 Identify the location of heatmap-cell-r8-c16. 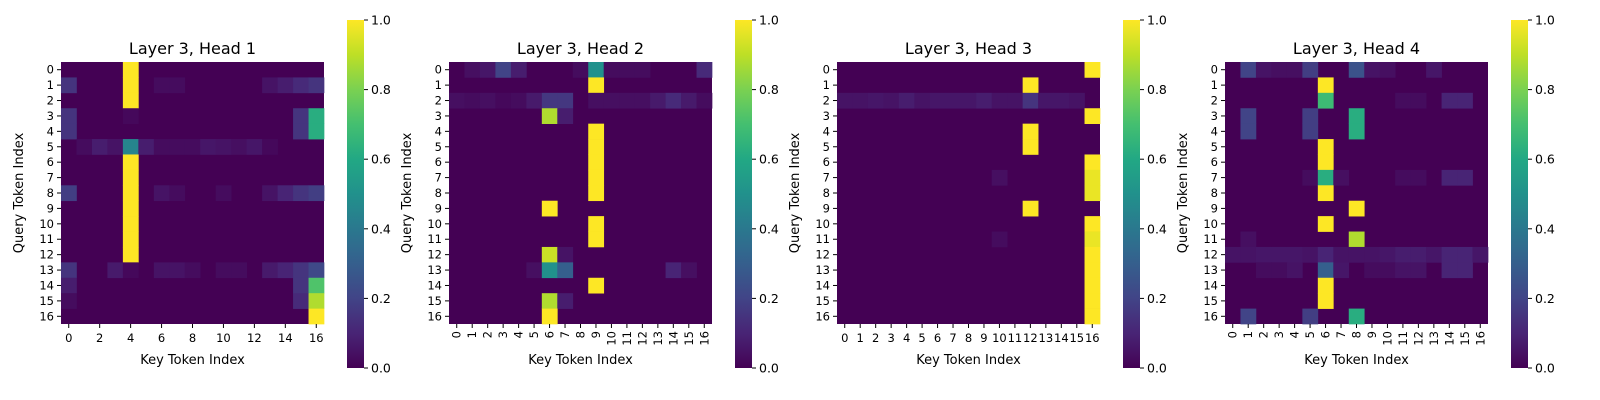
(1092, 193).